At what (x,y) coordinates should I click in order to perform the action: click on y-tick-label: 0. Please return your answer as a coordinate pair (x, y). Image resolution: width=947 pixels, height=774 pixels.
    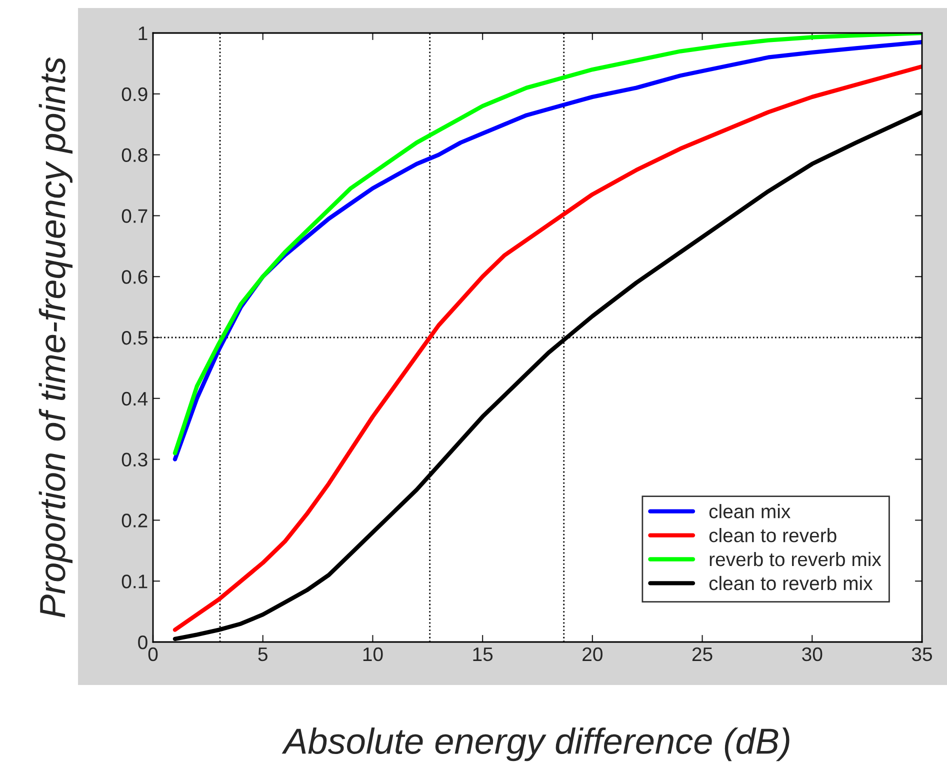
    Looking at the image, I should click on (143, 642).